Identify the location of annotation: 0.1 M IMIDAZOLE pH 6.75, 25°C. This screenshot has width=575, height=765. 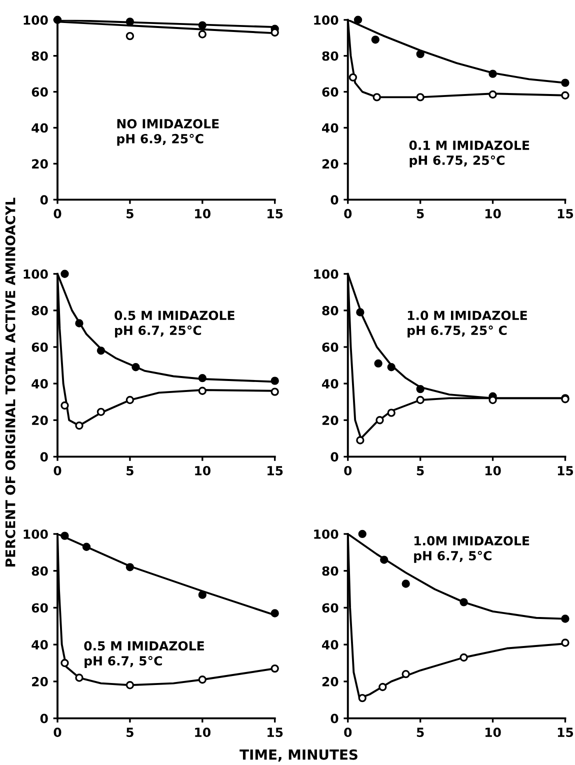
(469, 154).